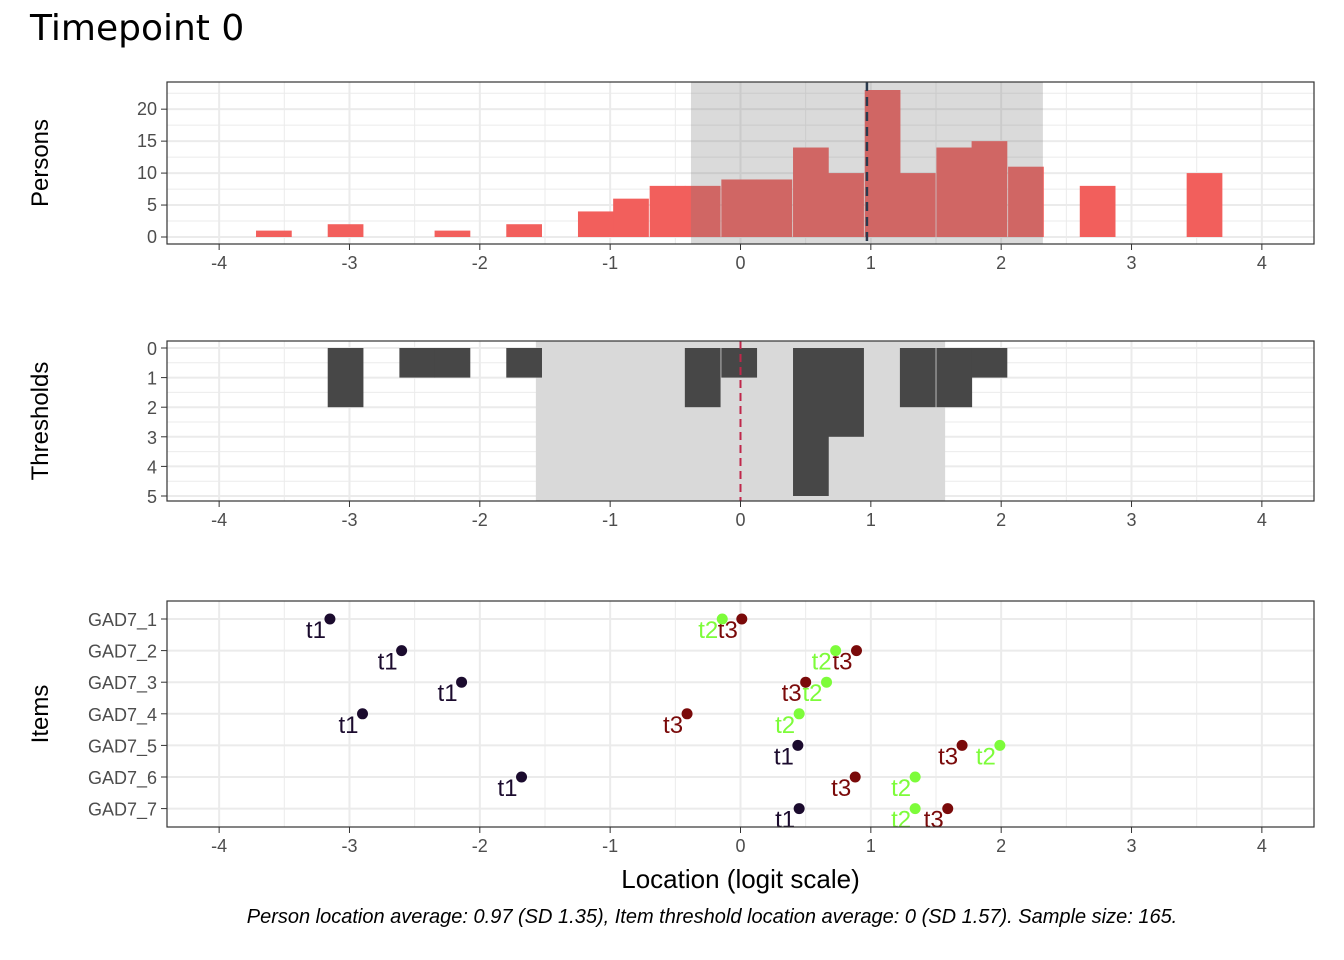  What do you see at coordinates (349, 520) in the screenshot?
I see `thresholds-x-tick-label: -3` at bounding box center [349, 520].